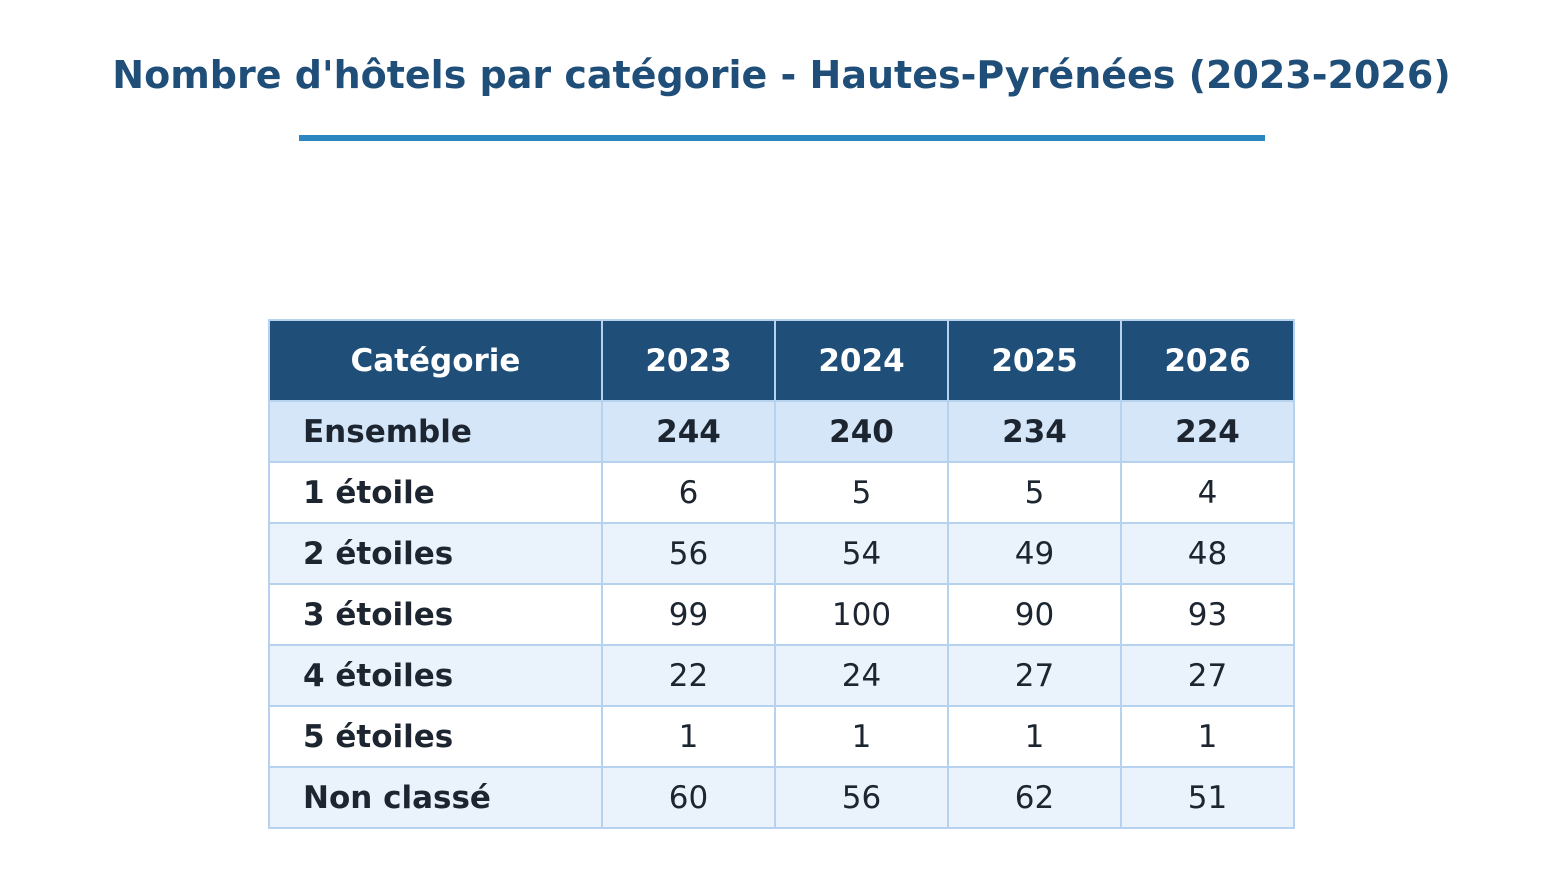 This screenshot has width=1563, height=882. Describe the element at coordinates (1207, 614) in the screenshot. I see `cell-value: 93` at that location.